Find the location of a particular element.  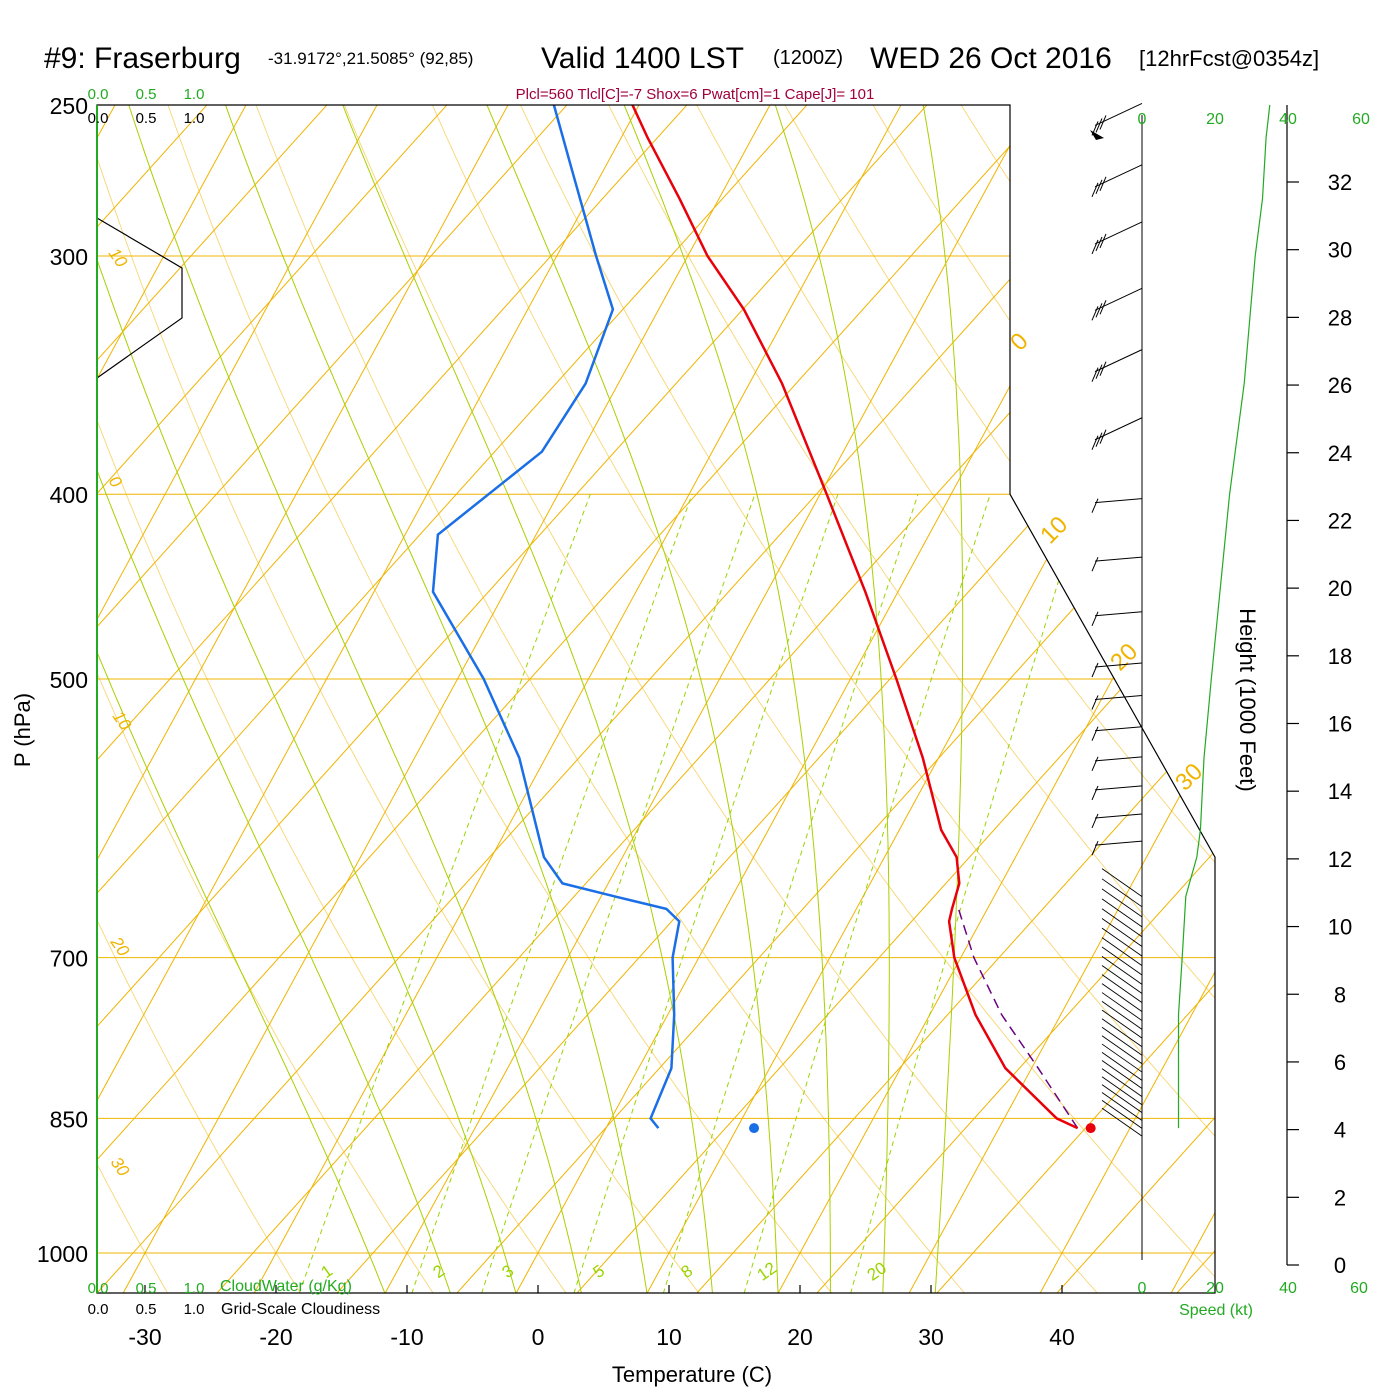

isotherm-label: 20 is located at coordinates (1124, 657).